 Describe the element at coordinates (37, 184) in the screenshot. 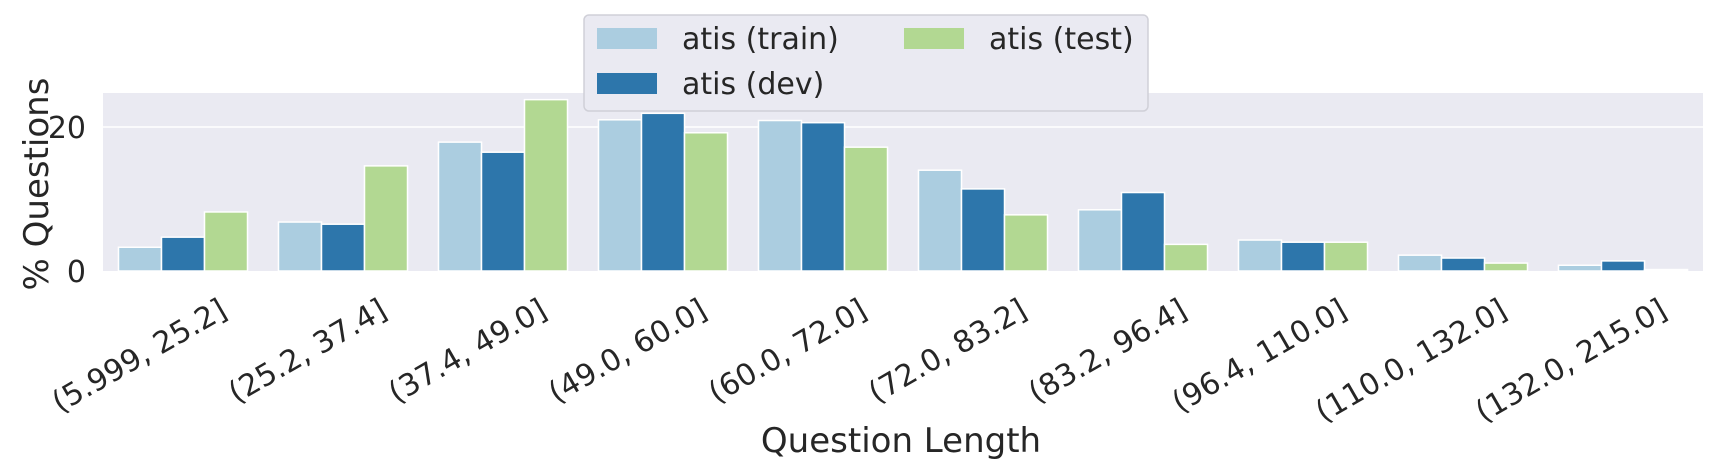

I see `y-axis-label: % Questions` at that location.